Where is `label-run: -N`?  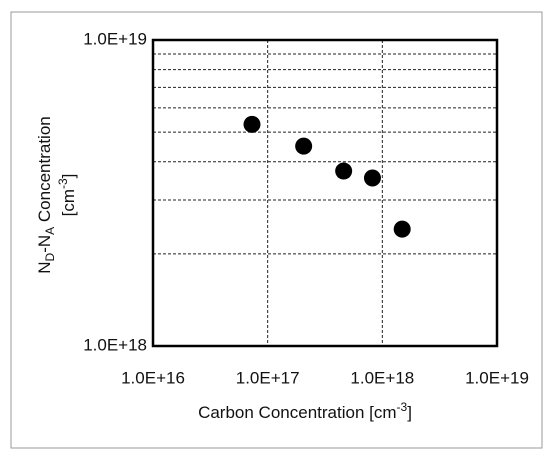
label-run: -N is located at coordinates (44, 244).